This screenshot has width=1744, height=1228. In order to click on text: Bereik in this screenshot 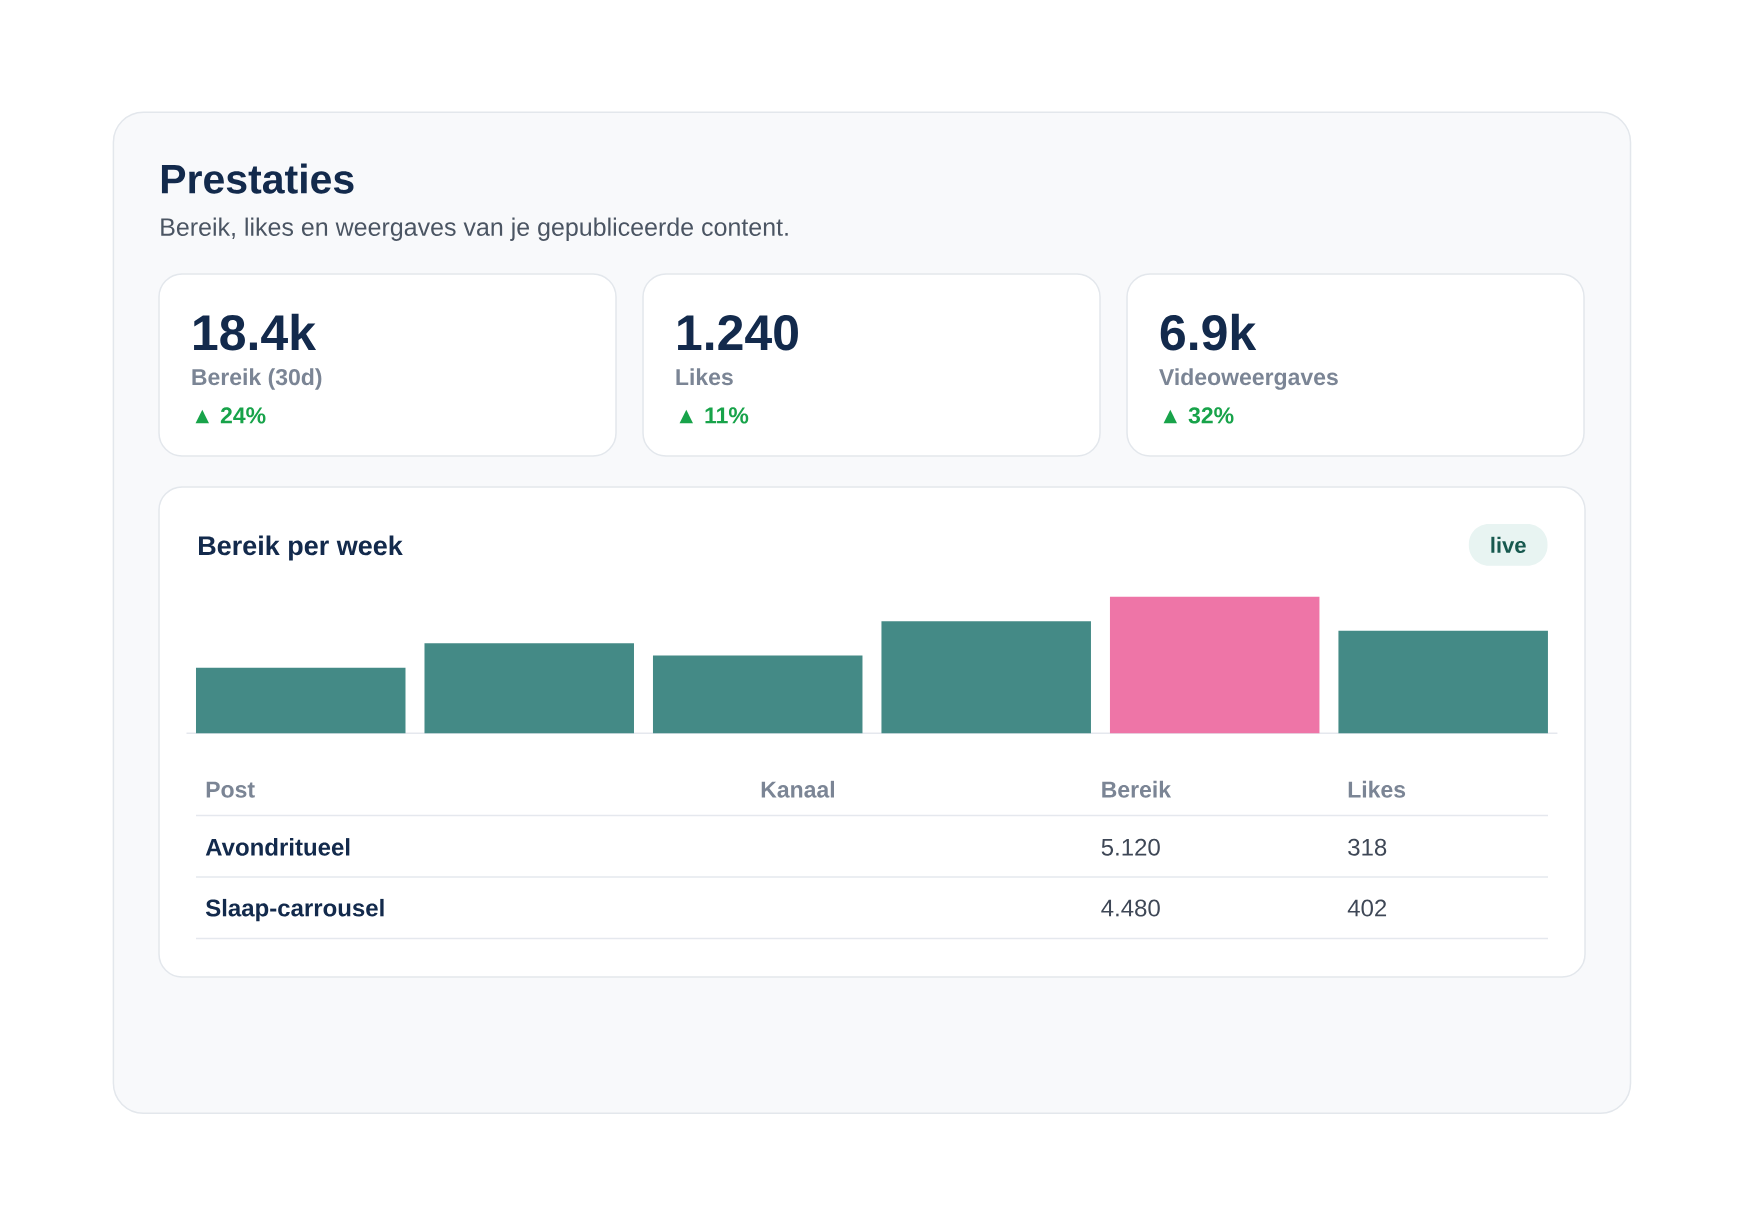, I will do `click(1137, 789)`.